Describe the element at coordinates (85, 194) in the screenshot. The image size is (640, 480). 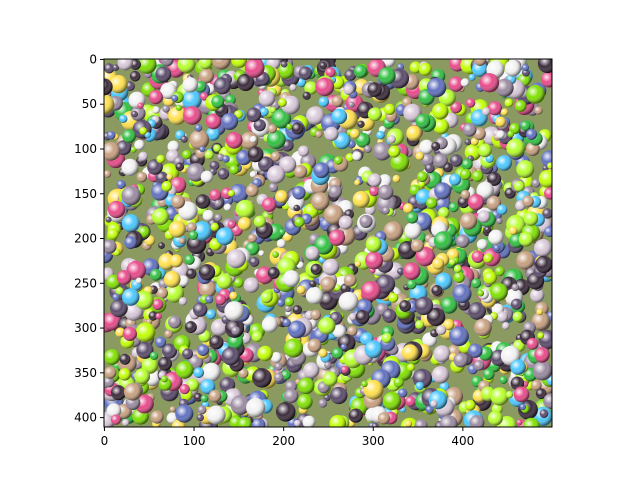
I see `y-tick-label: 150` at that location.